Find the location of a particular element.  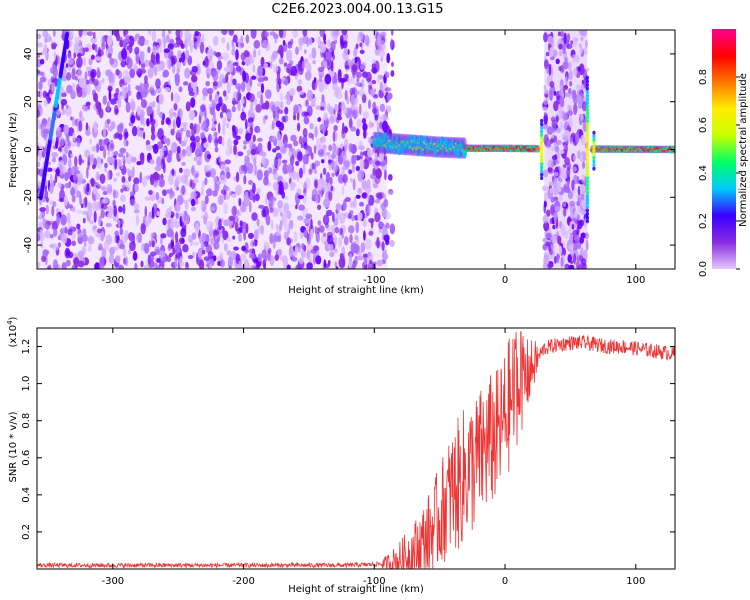

figure-title: C2E6.2023.004.00.13.G15 is located at coordinates (357, 9).